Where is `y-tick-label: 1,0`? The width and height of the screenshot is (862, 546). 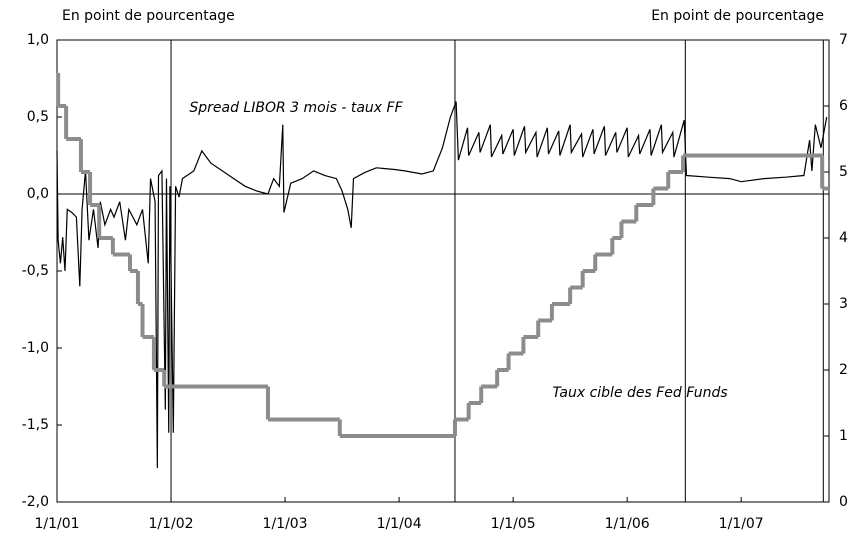
y-tick-label: 1,0 is located at coordinates (38, 40).